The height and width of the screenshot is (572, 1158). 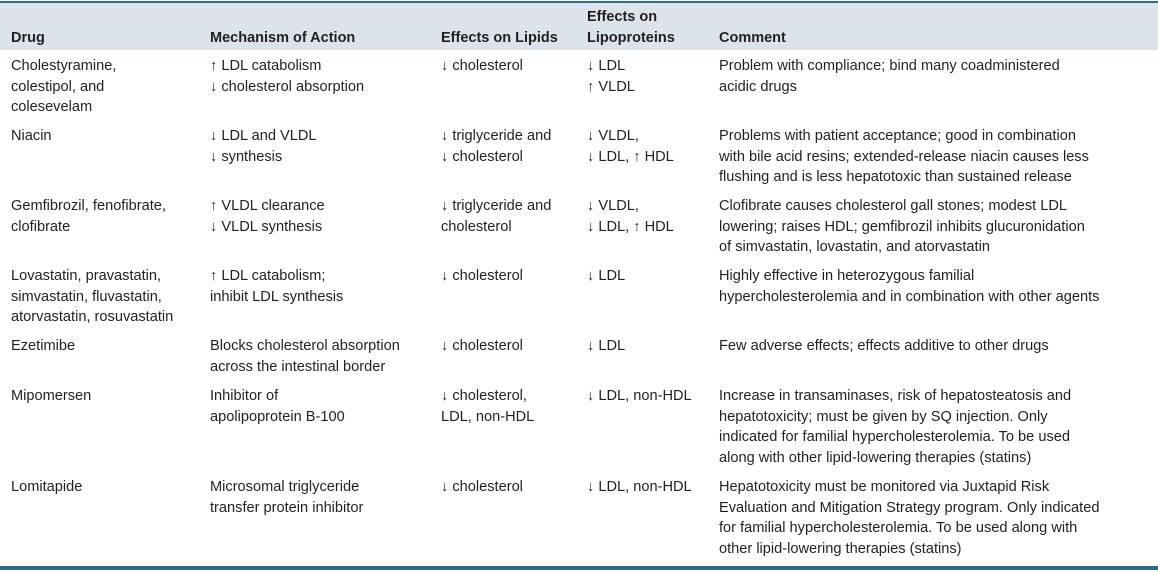 I want to click on cell-drug: atorvastatin, rosuvastatin, so click(x=92, y=317).